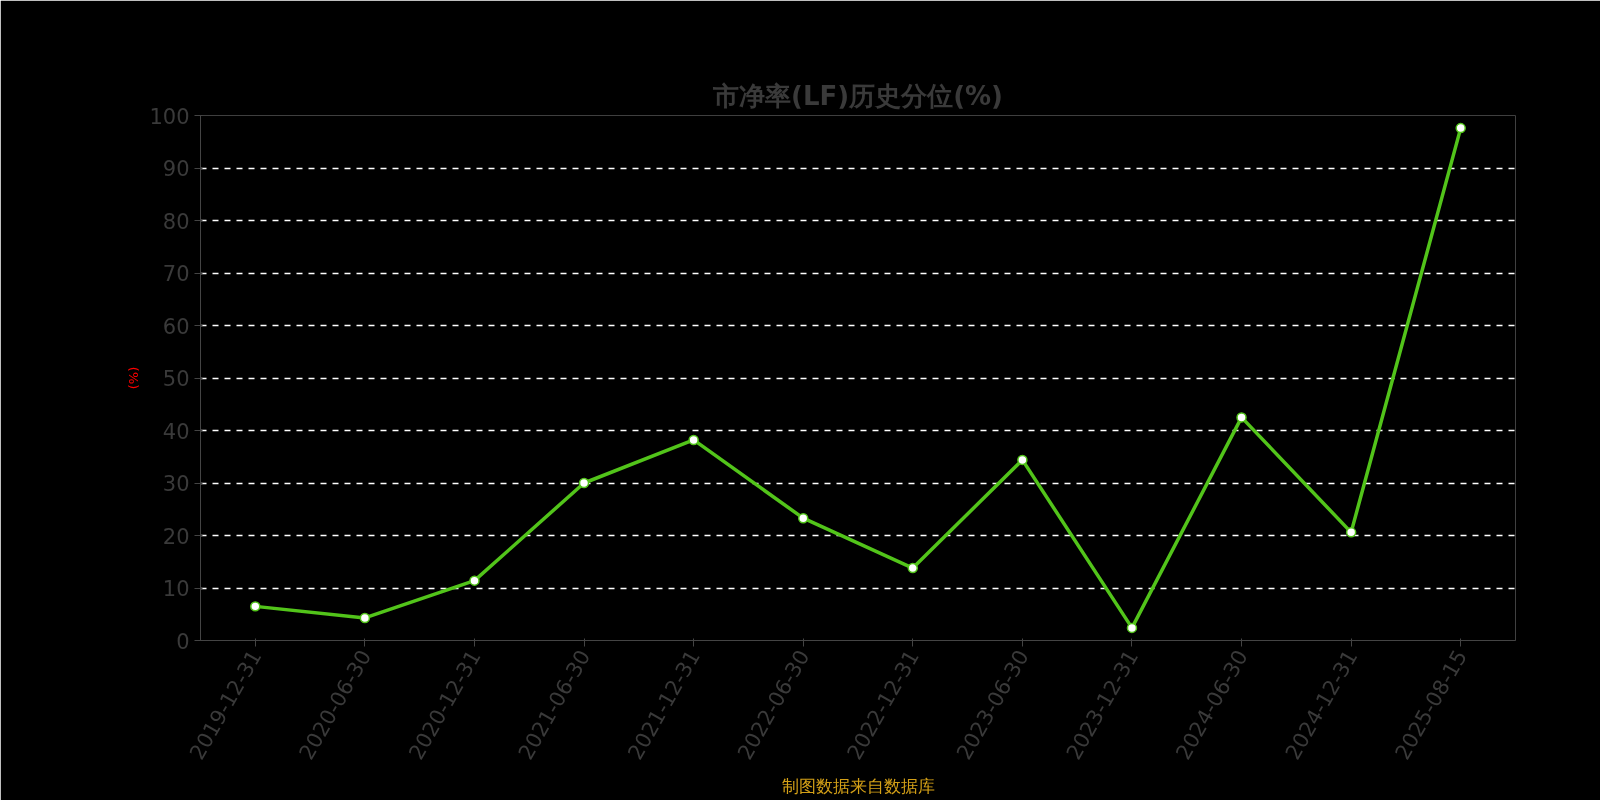 The height and width of the screenshot is (800, 1600). Describe the element at coordinates (176, 484) in the screenshot. I see `y-tick-label: 30` at that location.